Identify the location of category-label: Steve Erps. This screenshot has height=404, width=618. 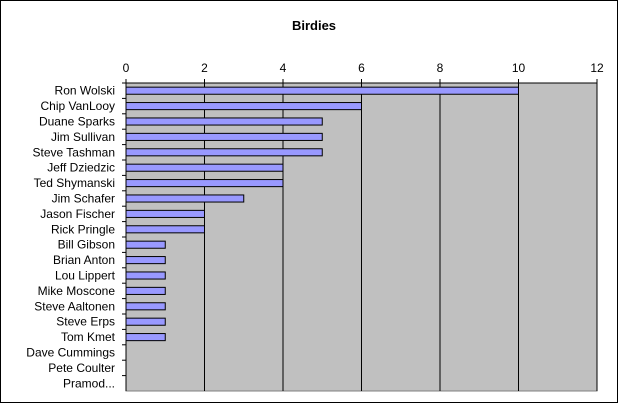
(85, 322).